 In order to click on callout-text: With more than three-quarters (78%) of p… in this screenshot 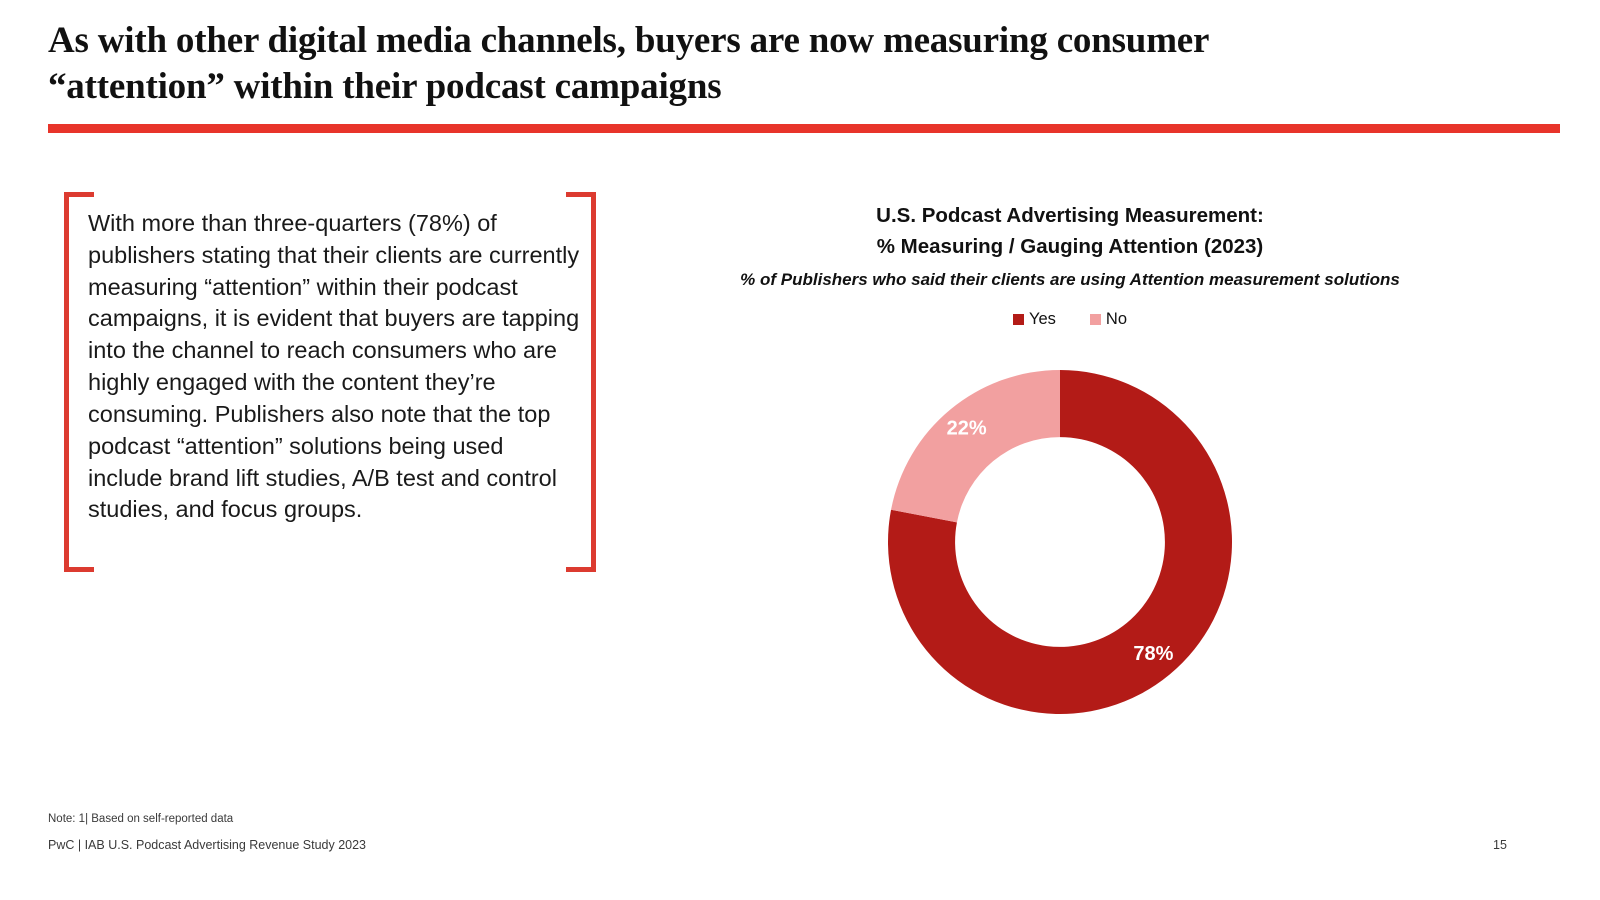, I will do `click(334, 366)`.